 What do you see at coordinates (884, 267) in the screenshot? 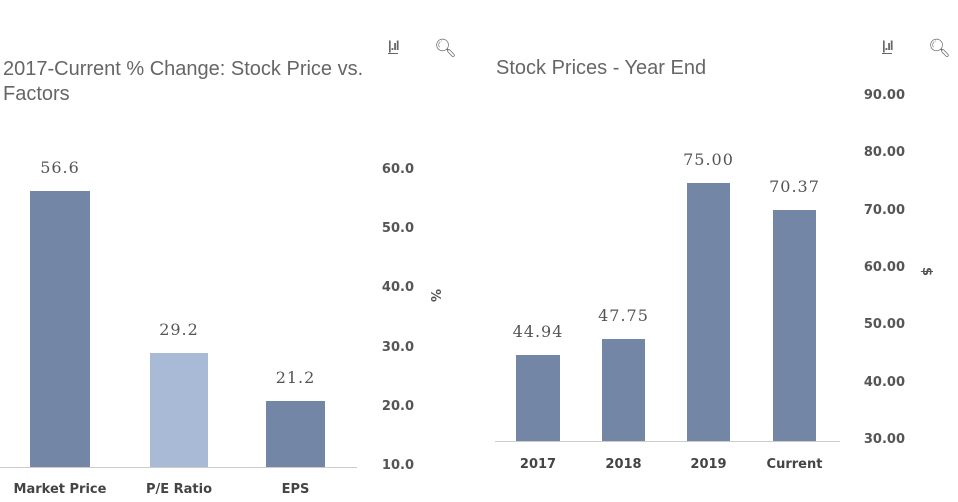
I see `y-tick-label: 60.00` at bounding box center [884, 267].